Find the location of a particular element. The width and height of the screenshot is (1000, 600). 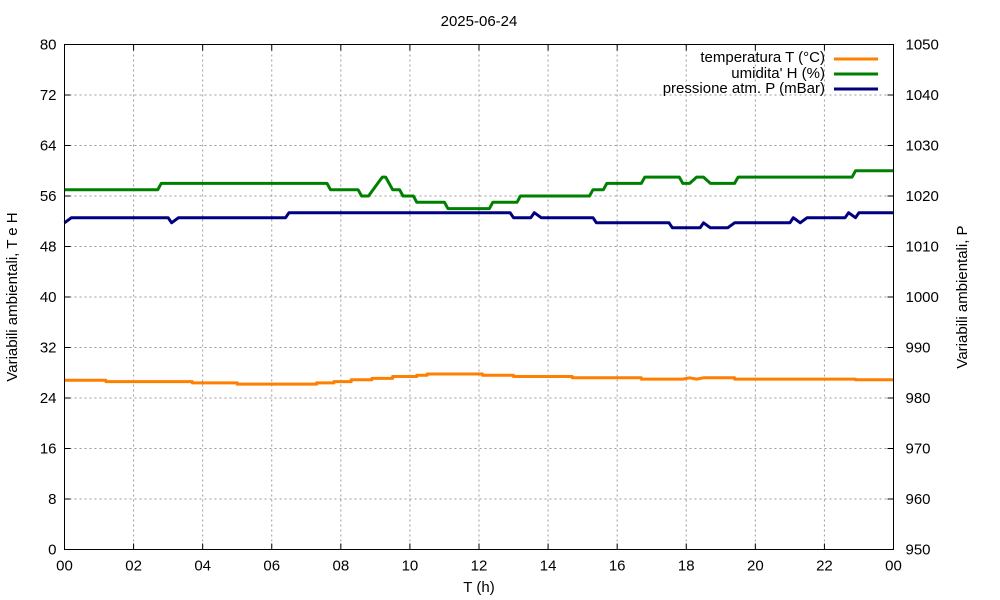

y-left-tick-label: 72 is located at coordinates (48, 95).